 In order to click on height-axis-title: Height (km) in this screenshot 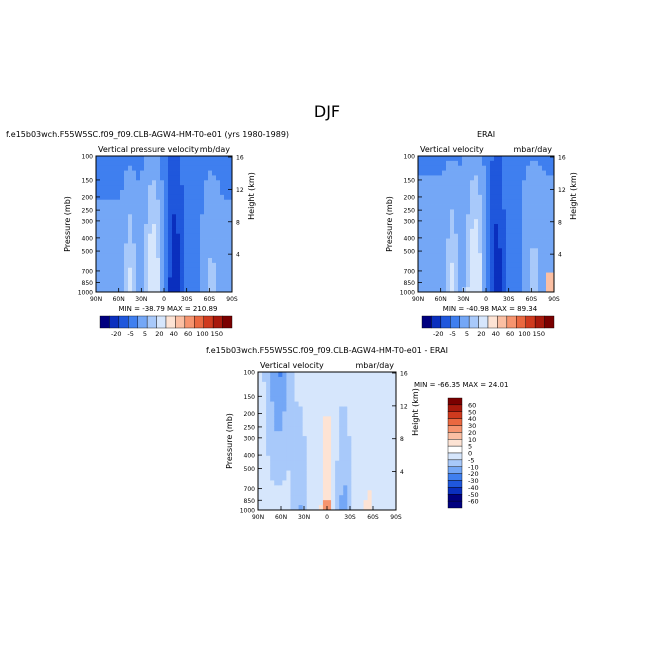, I will do `click(573, 196)`.